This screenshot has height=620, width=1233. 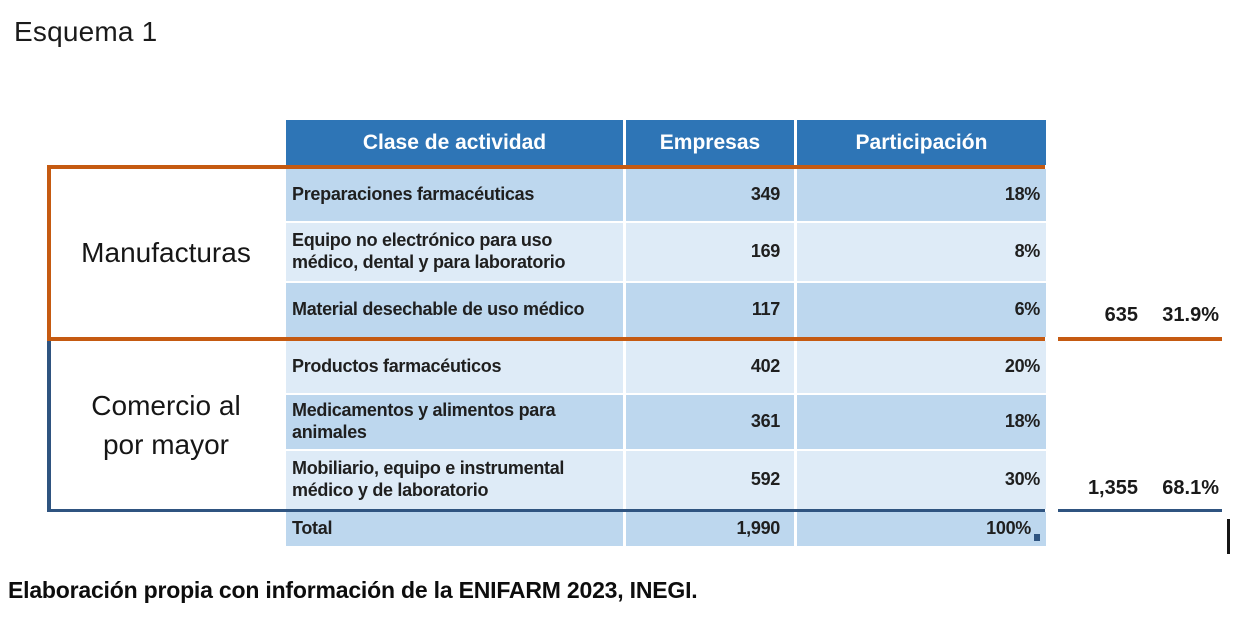 I want to click on table-row: Productos farmacéuticos 402 20%, so click(x=666, y=367).